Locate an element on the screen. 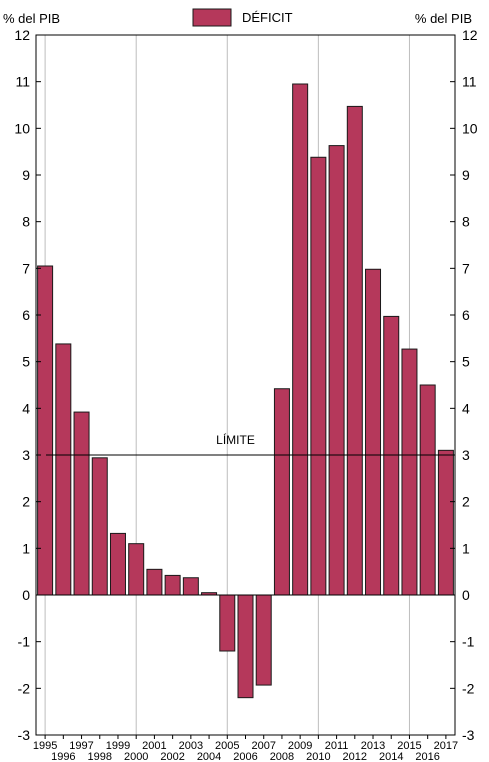 The width and height of the screenshot is (489, 762). right-tick-label: -2 is located at coordinates (468, 688).